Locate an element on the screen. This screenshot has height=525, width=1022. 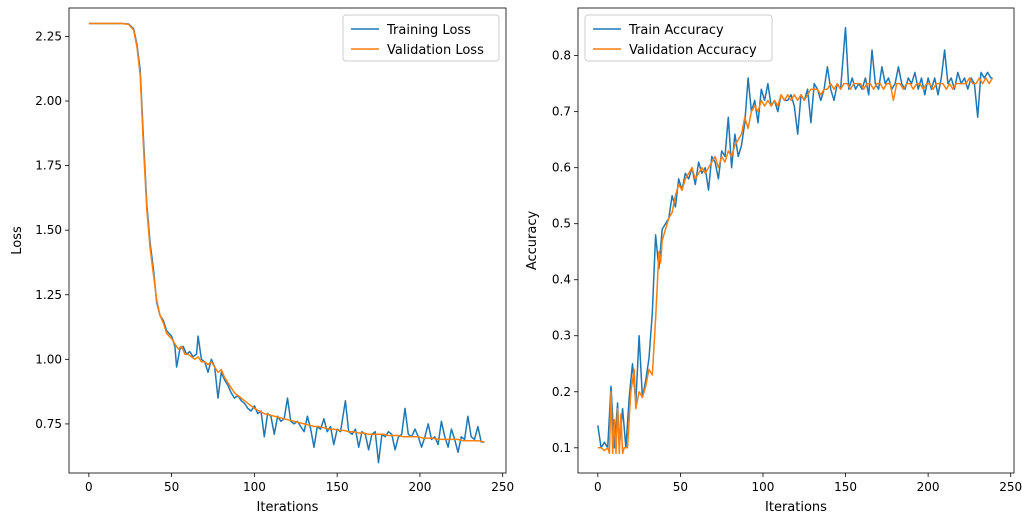
legend: Train Accuracy Validation Accuracy is located at coordinates (678, 38).